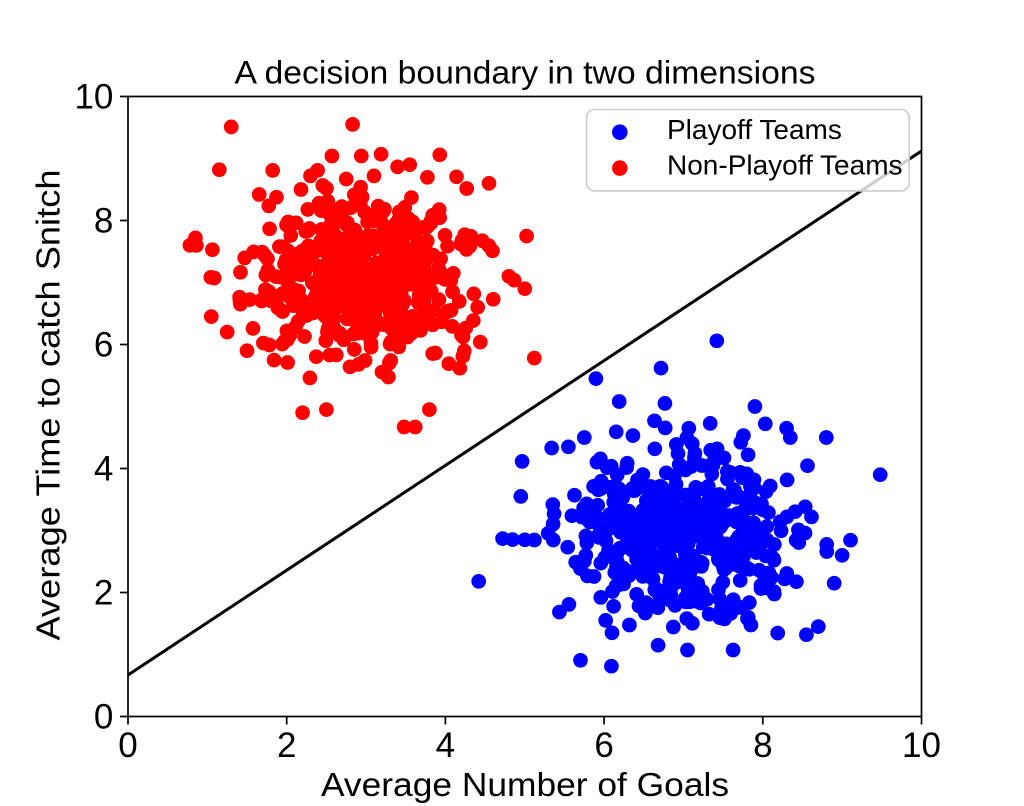 The width and height of the screenshot is (1024, 806). What do you see at coordinates (785, 165) in the screenshot?
I see `svg-text: Non-Playoff Teams` at bounding box center [785, 165].